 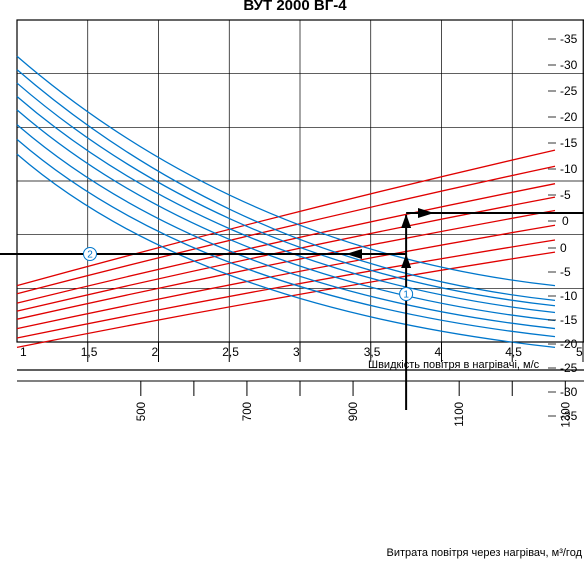 I want to click on series-label-blue: -15, so click(x=569, y=320).